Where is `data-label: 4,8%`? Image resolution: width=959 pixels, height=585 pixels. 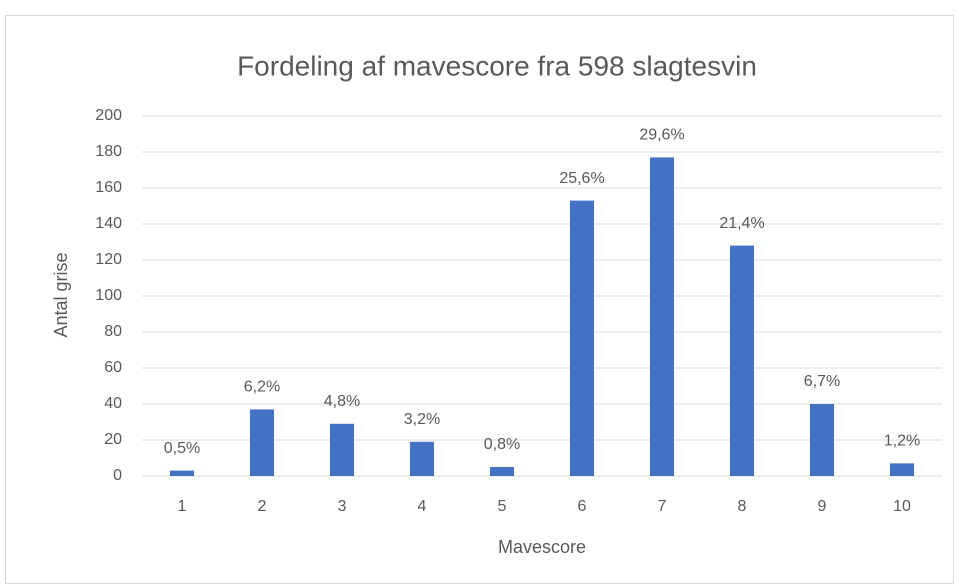
data-label: 4,8% is located at coordinates (342, 401).